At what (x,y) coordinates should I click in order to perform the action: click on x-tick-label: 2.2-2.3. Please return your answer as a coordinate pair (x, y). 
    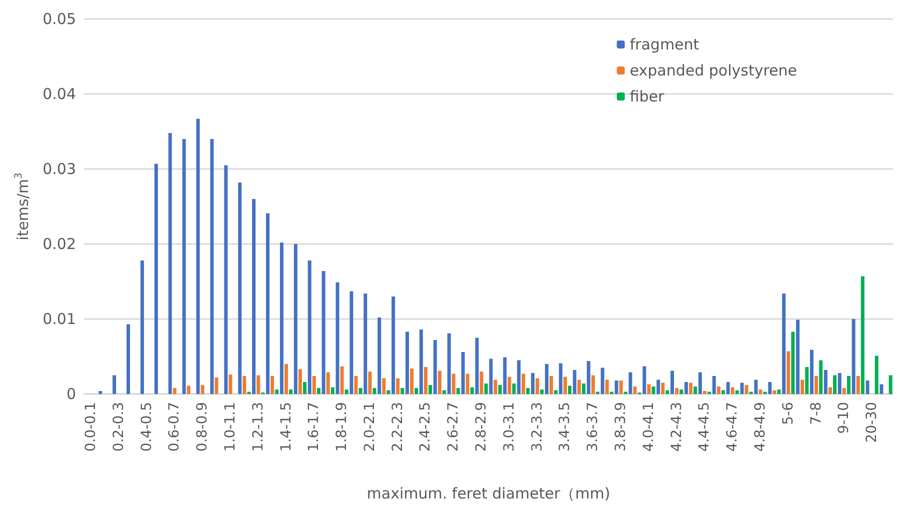
    Looking at the image, I should click on (398, 427).